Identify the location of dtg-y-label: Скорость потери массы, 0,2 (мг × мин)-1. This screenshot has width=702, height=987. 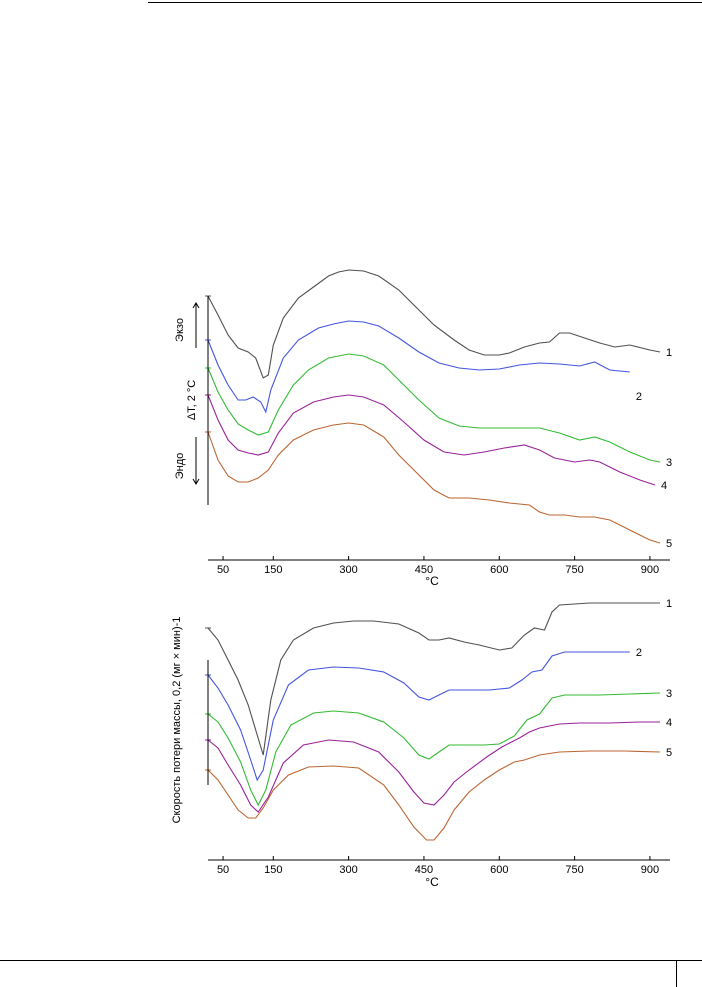
(177, 720).